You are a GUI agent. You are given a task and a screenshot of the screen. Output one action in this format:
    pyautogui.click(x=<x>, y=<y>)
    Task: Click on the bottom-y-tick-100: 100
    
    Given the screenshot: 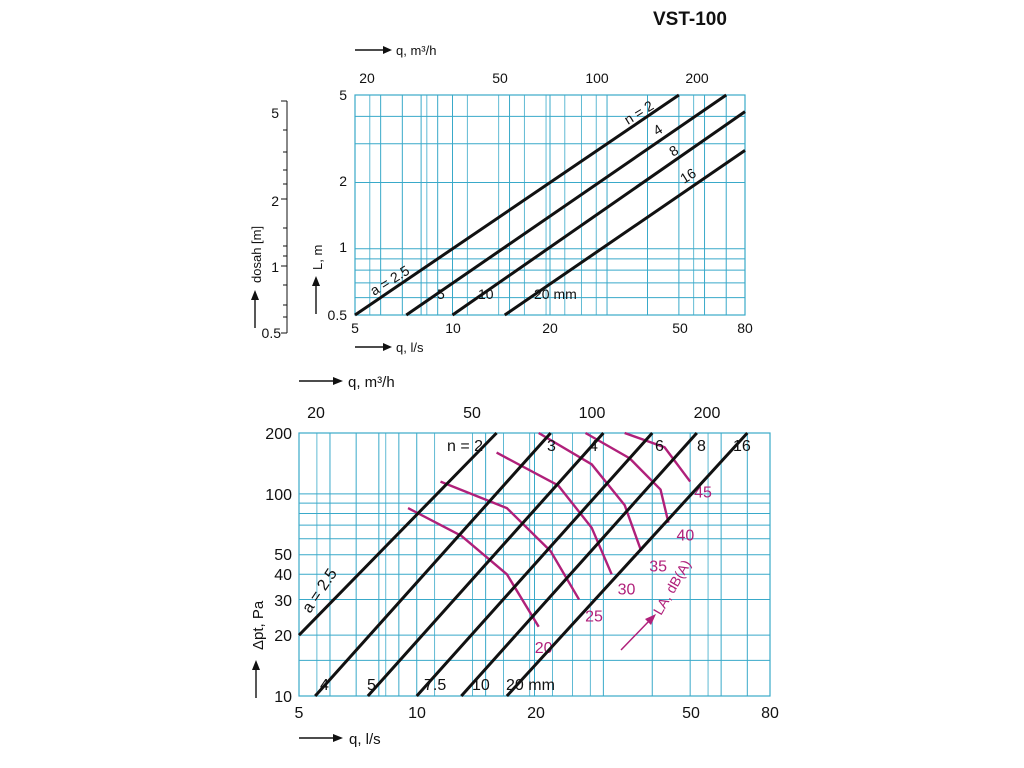 What is the action you would take?
    pyautogui.click(x=278, y=495)
    